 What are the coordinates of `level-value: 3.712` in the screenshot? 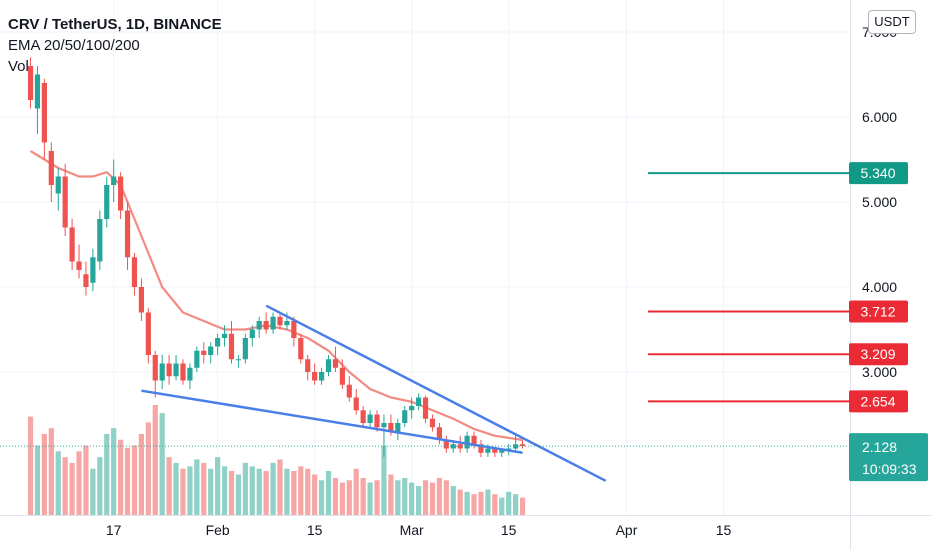 It's located at (877, 311).